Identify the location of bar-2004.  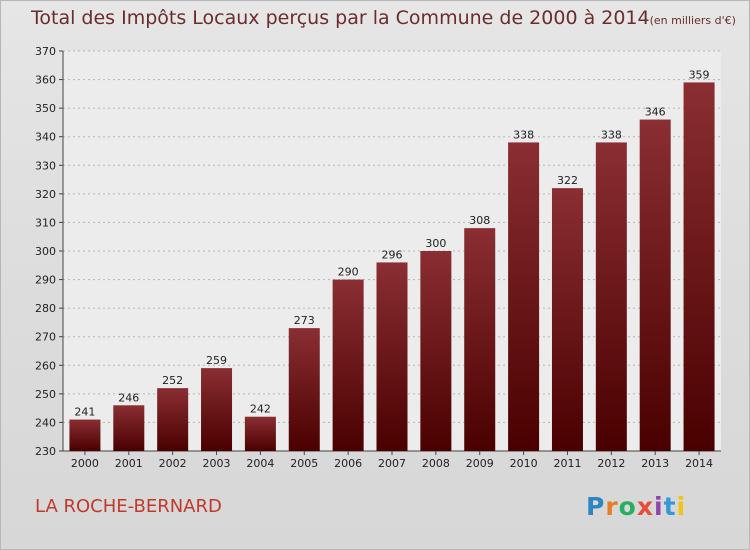
(260, 433).